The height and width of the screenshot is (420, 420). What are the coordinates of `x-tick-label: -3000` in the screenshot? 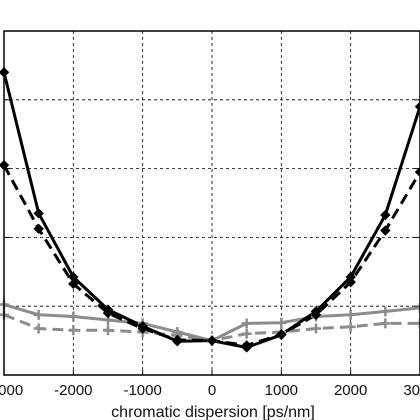 It's located at (11, 390).